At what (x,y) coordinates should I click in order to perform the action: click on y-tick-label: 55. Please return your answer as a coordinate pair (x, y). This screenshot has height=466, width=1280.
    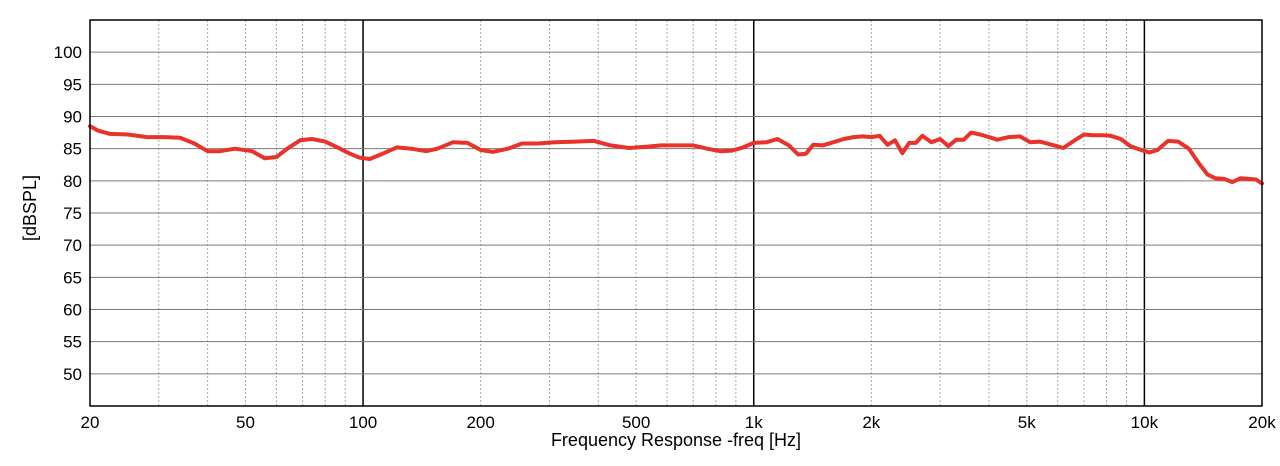
    Looking at the image, I should click on (72, 342).